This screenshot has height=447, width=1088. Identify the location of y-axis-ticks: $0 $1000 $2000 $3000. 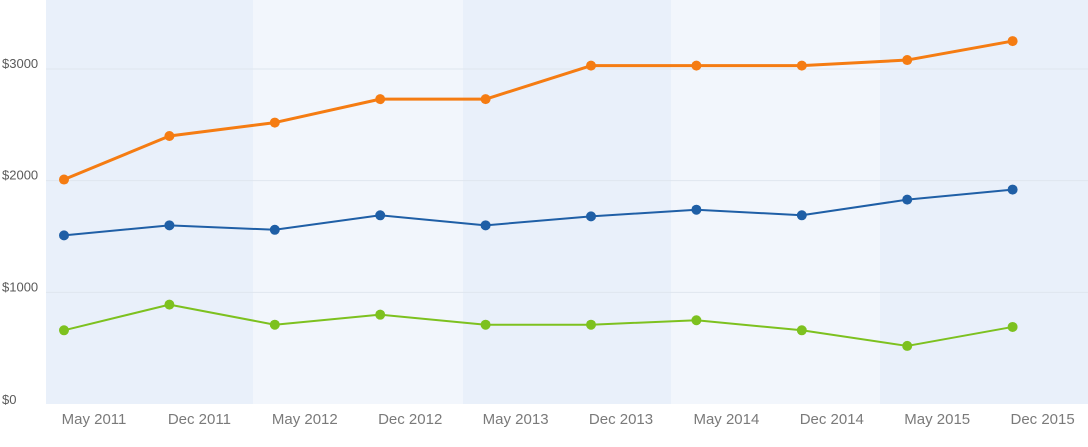
(20, 231).